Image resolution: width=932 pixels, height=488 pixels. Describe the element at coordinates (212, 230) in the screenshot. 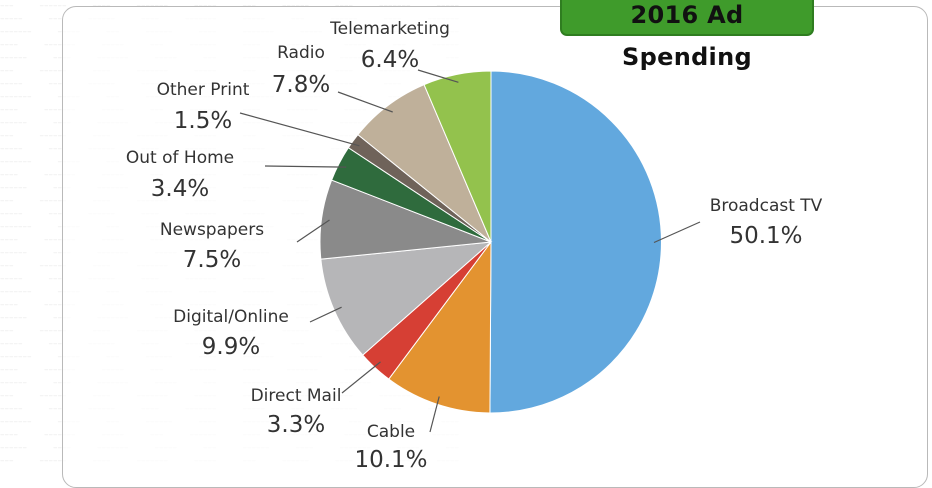

I see `category-label: Newspapers` at that location.